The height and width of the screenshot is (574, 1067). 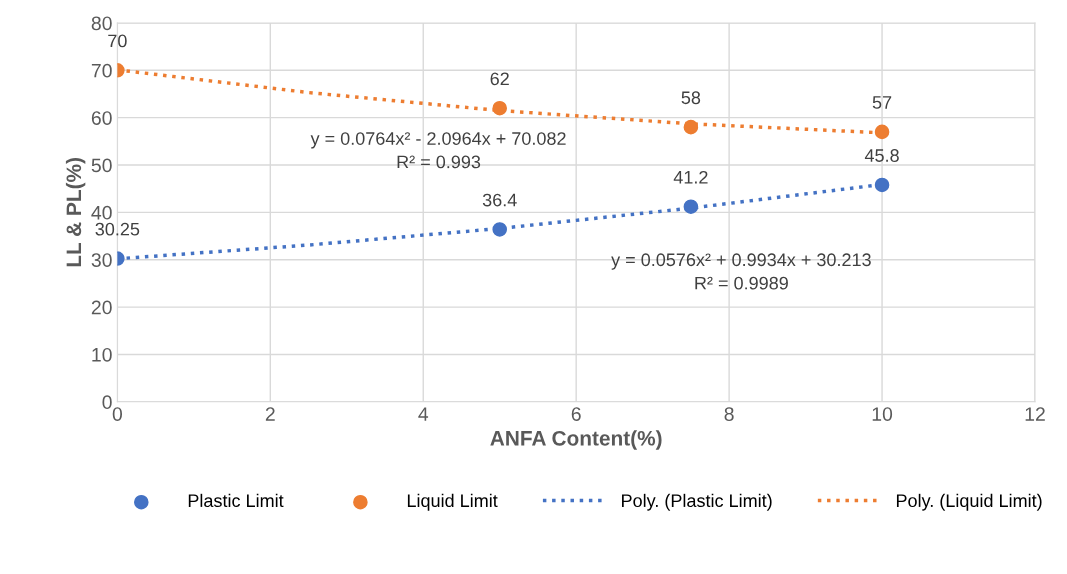 I want to click on y-tick-label: 80, so click(x=101, y=23).